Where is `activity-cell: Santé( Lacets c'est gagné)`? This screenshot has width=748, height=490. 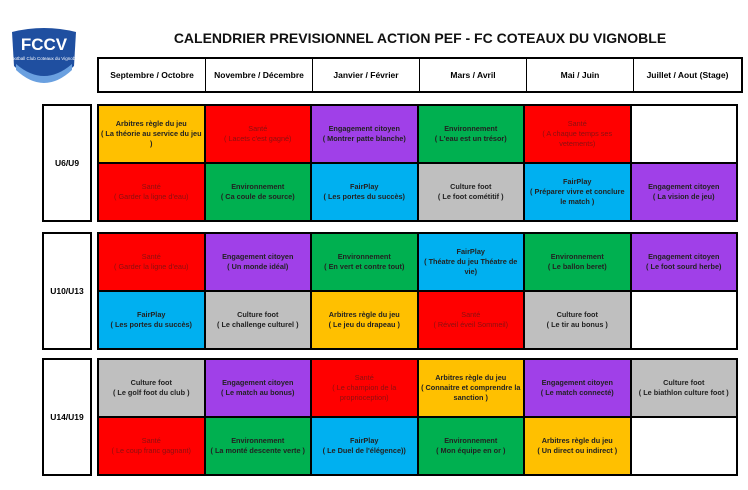
activity-cell: Santé( Lacets c'est gagné) is located at coordinates (257, 134).